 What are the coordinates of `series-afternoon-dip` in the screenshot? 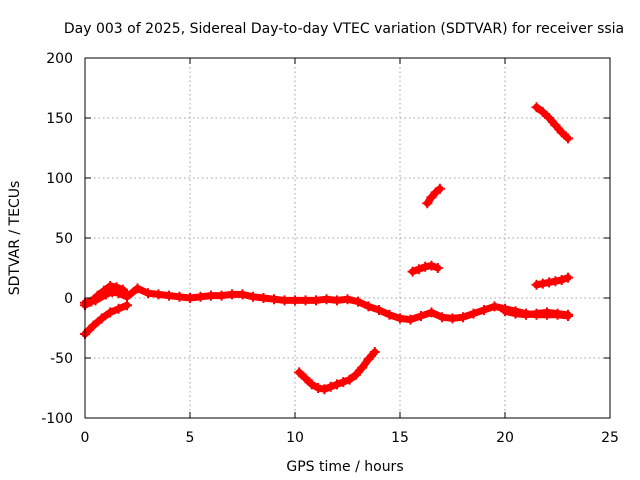 It's located at (337, 371).